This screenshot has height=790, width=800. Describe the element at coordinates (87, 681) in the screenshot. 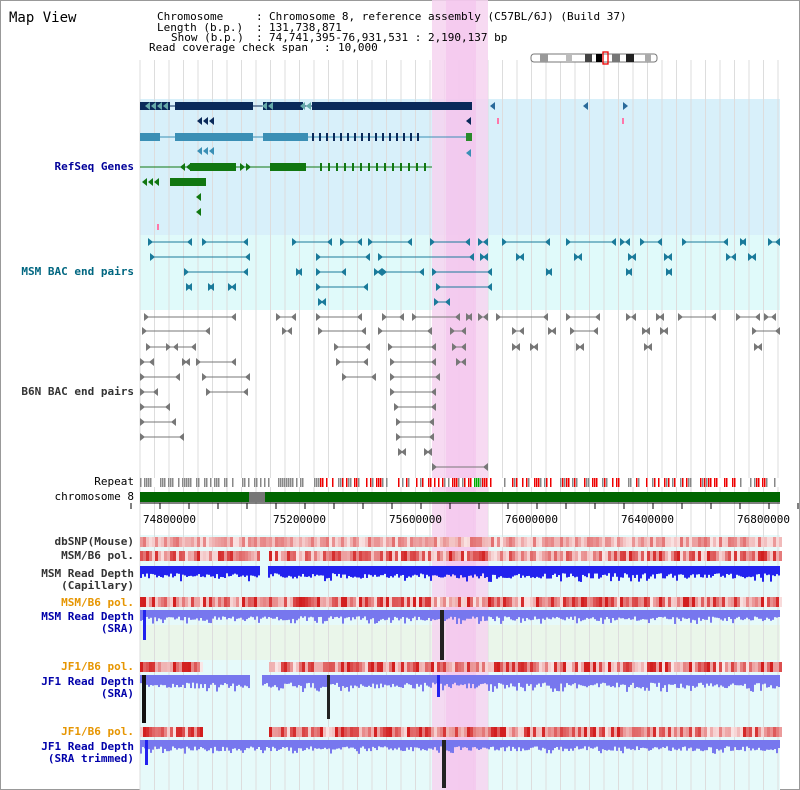

I see `jf1-read-depth-sra-label: JF1 Read Depth` at that location.